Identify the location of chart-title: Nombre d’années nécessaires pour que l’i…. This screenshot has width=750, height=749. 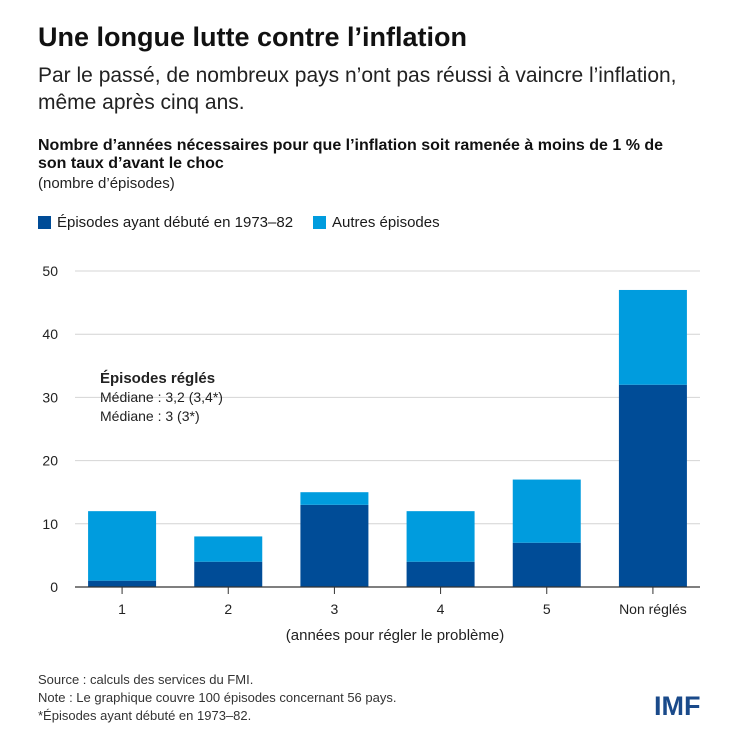
(351, 154).